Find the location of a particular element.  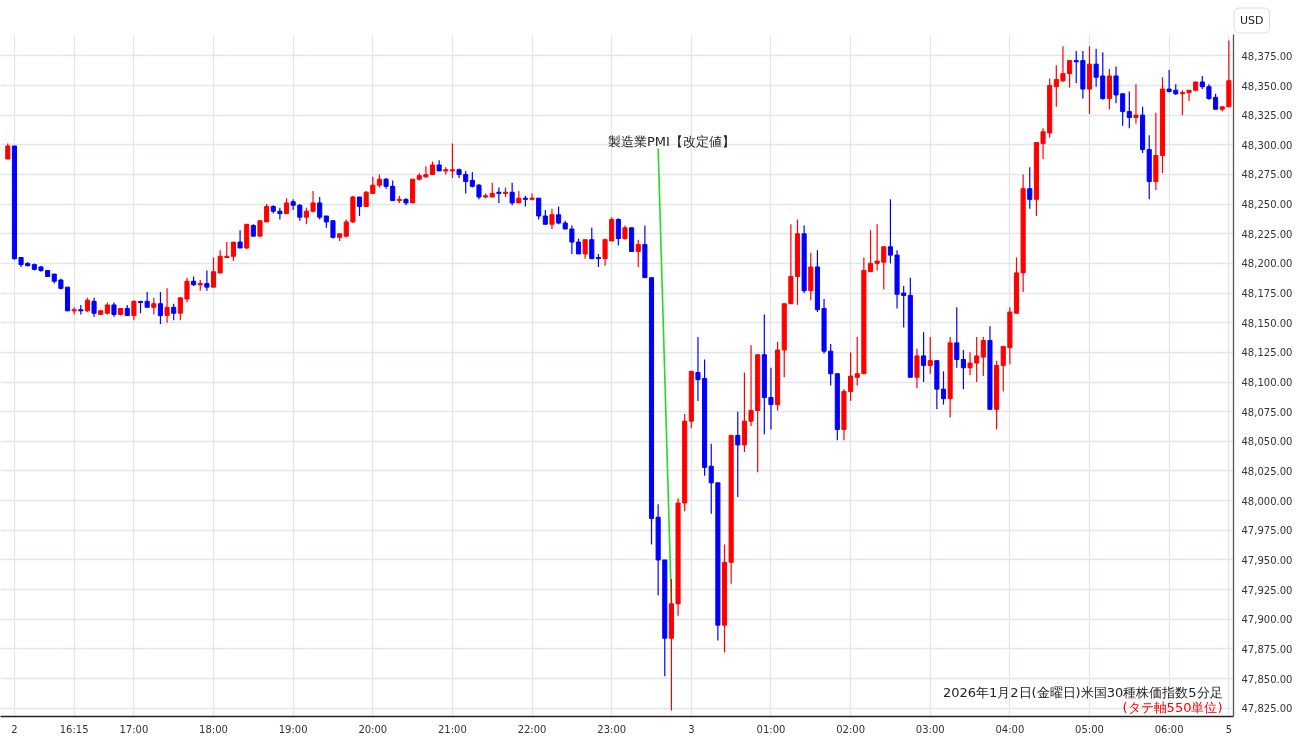

text: (タテ軸550単位) is located at coordinates (1172, 707).